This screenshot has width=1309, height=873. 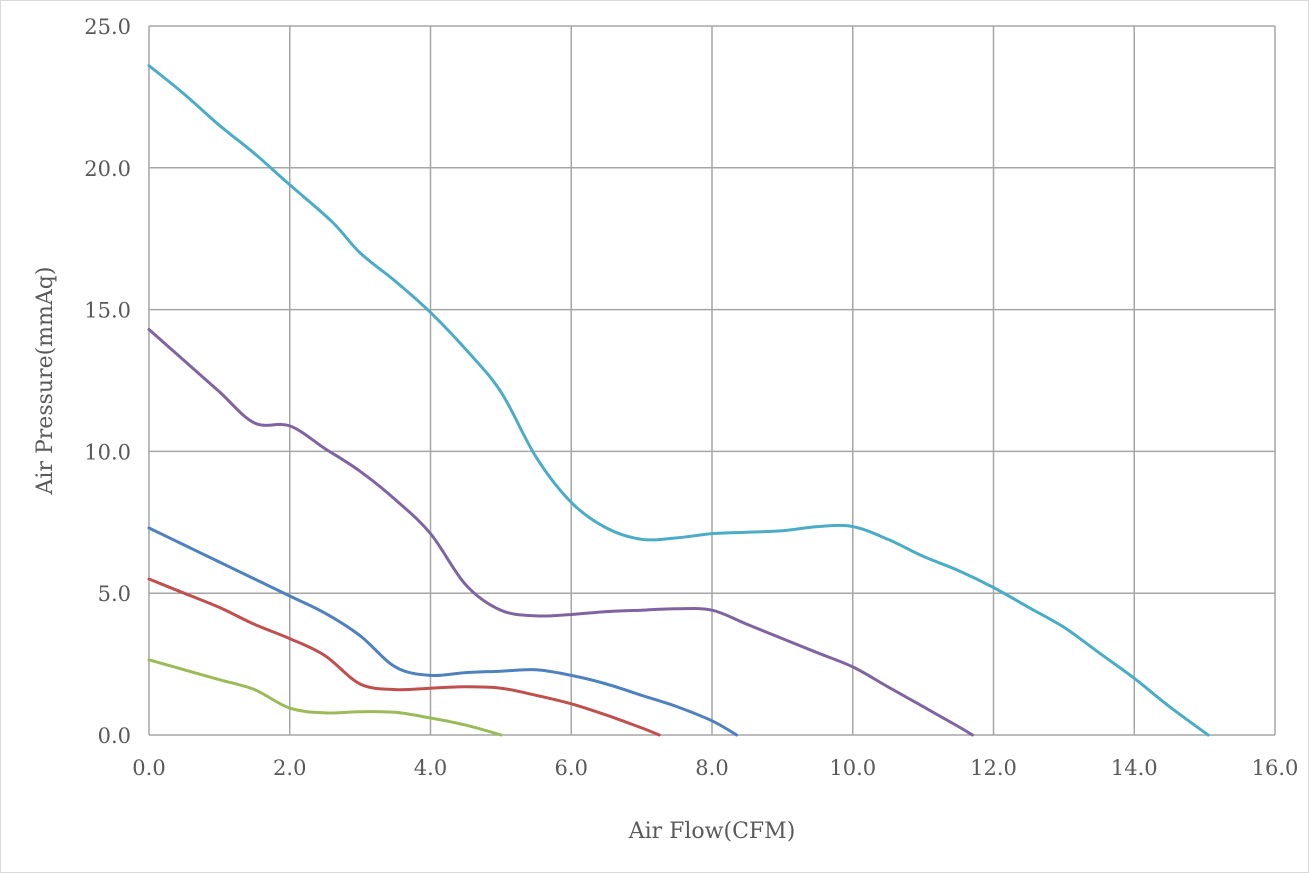 I want to click on x-tick-label: 16.0, so click(x=1275, y=768).